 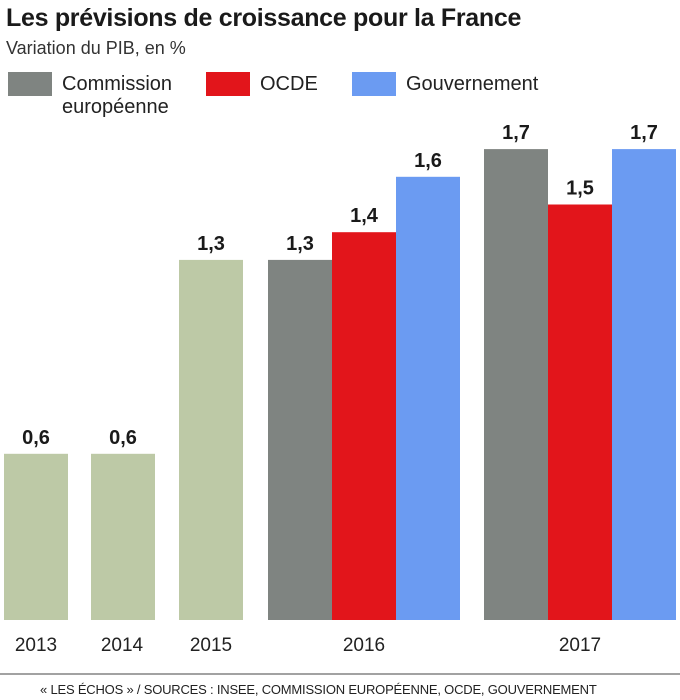 What do you see at coordinates (228, 84) in the screenshot?
I see `legend-swatch-ocde` at bounding box center [228, 84].